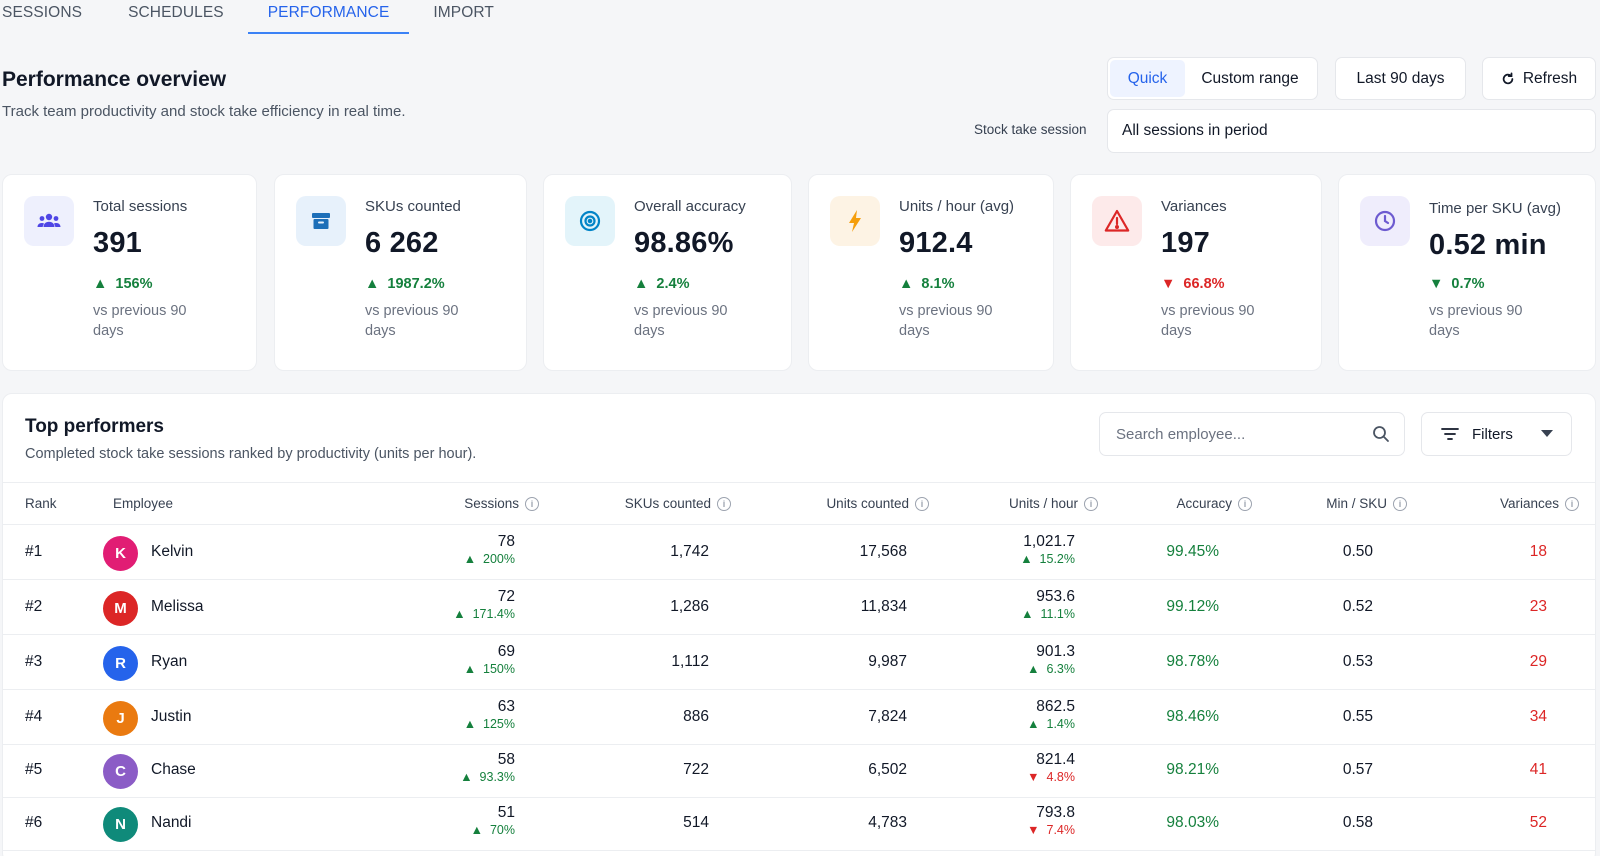 This screenshot has width=1600, height=856. Describe the element at coordinates (927, 284) in the screenshot. I see `kpi-delta: ▲ 8.1%` at that location.